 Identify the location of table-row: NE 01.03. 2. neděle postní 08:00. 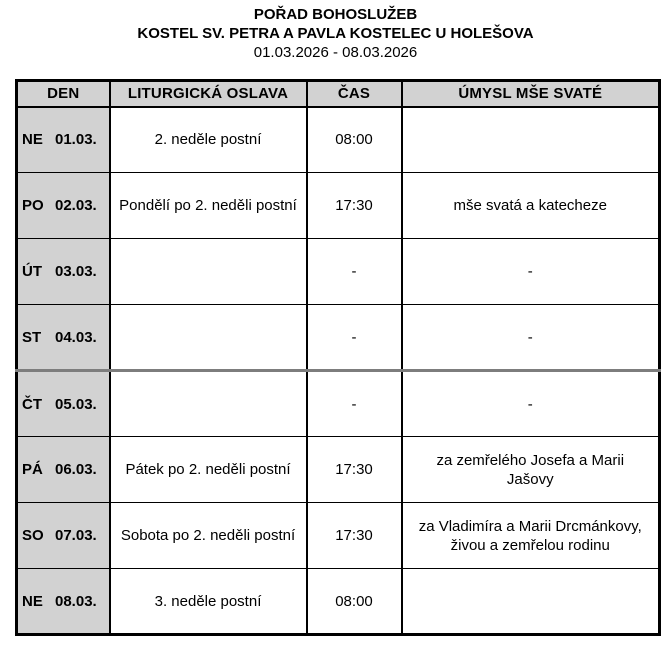
(338, 139).